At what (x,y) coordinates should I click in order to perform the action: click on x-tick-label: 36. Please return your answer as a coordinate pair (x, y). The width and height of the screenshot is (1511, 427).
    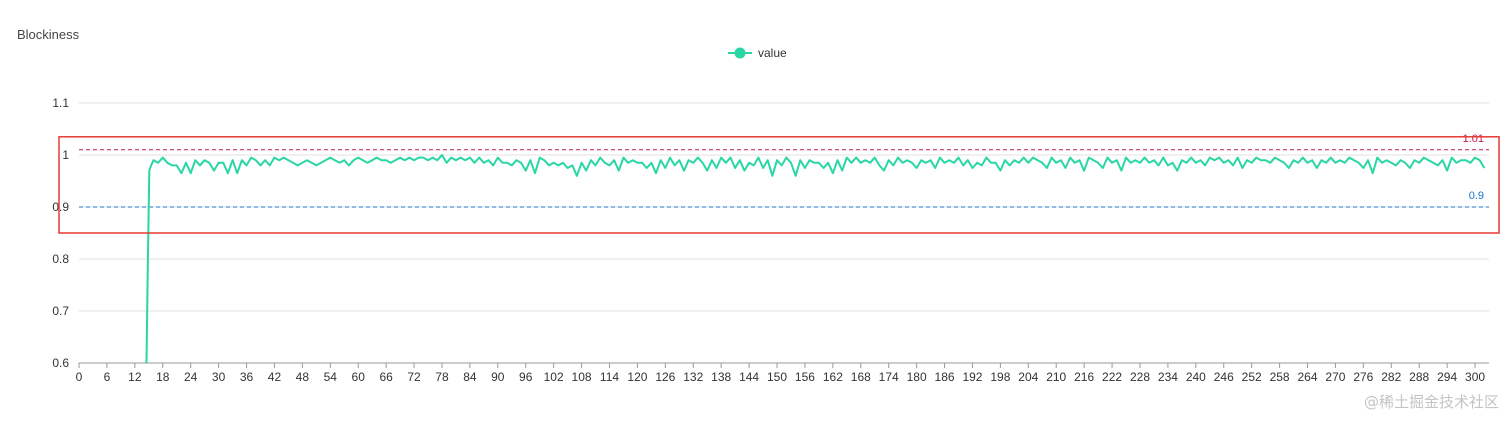
    Looking at the image, I should click on (247, 377).